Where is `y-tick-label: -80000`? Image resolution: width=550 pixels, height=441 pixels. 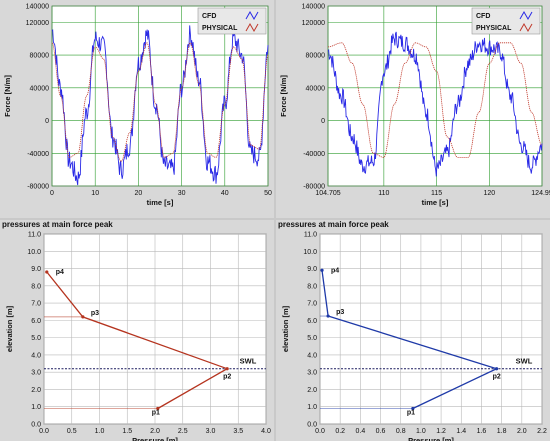
y-tick-label: -80000 is located at coordinates (314, 187).